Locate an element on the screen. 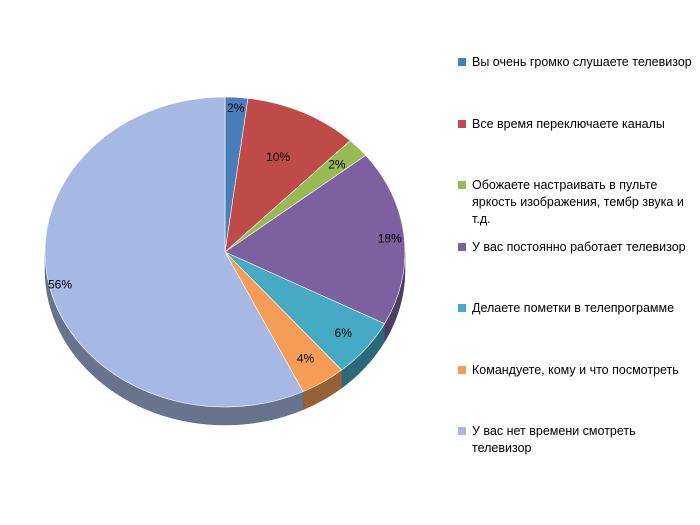 Image resolution: width=700 pixels, height=525 pixels. pie-data-label: 18% is located at coordinates (390, 238).